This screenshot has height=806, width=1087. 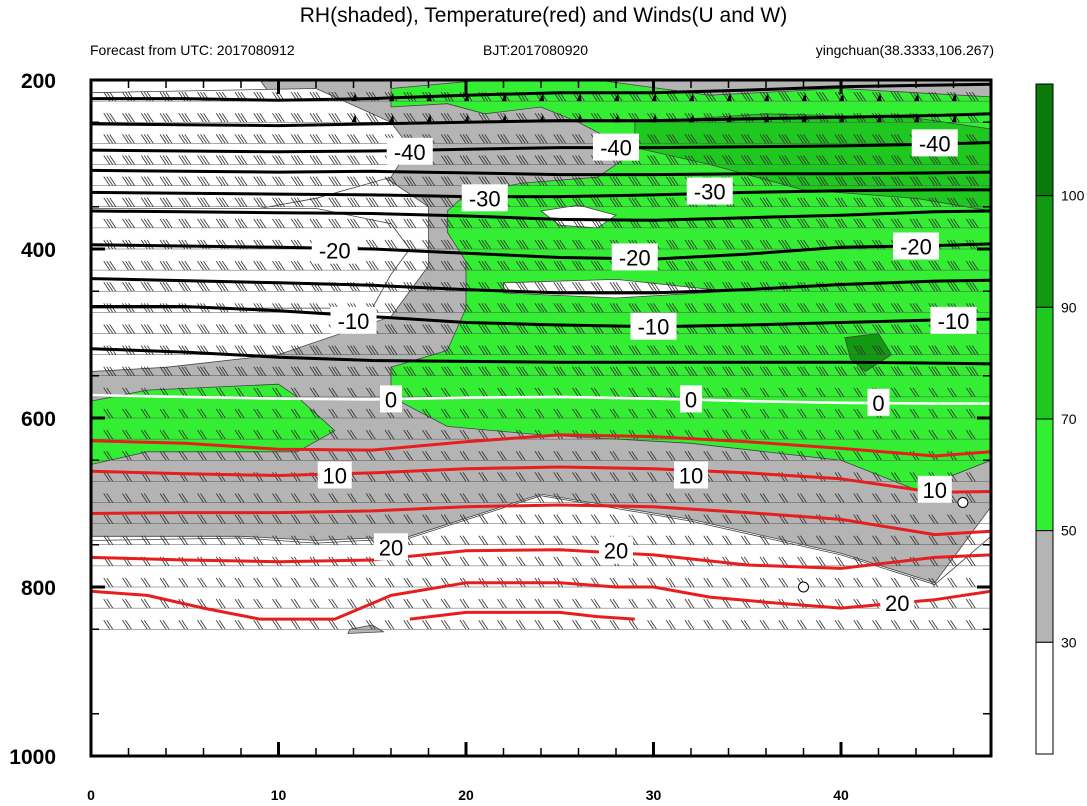 What do you see at coordinates (335, 475) in the screenshot?
I see `svg-text: 10` at bounding box center [335, 475].